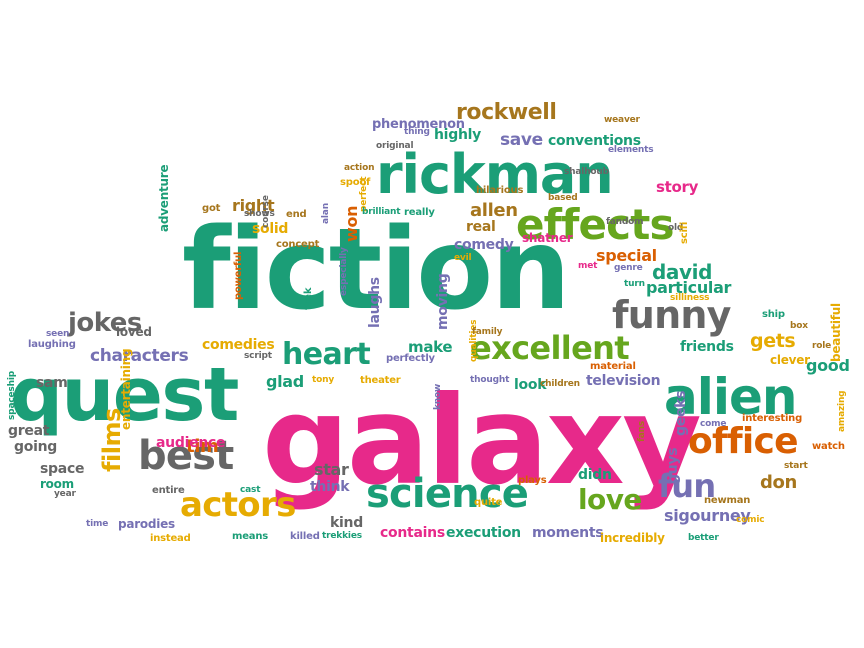 This screenshot has height=648, width=864. Describe the element at coordinates (713, 424) in the screenshot. I see `word-come: come` at that location.